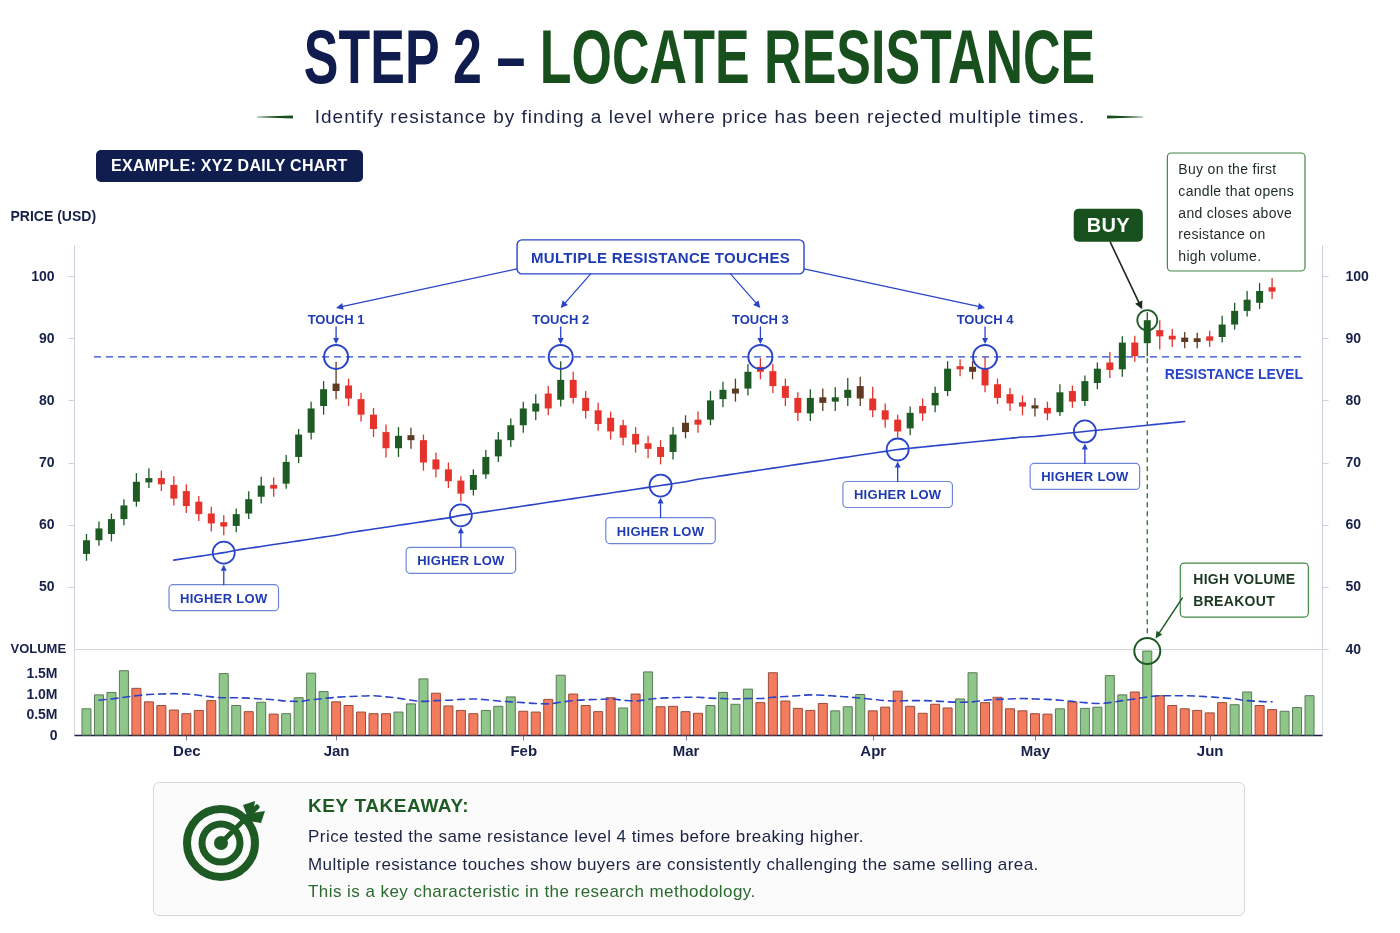 The height and width of the screenshot is (933, 1400). What do you see at coordinates (685, 698) in the screenshot?
I see `line-series` at bounding box center [685, 698].